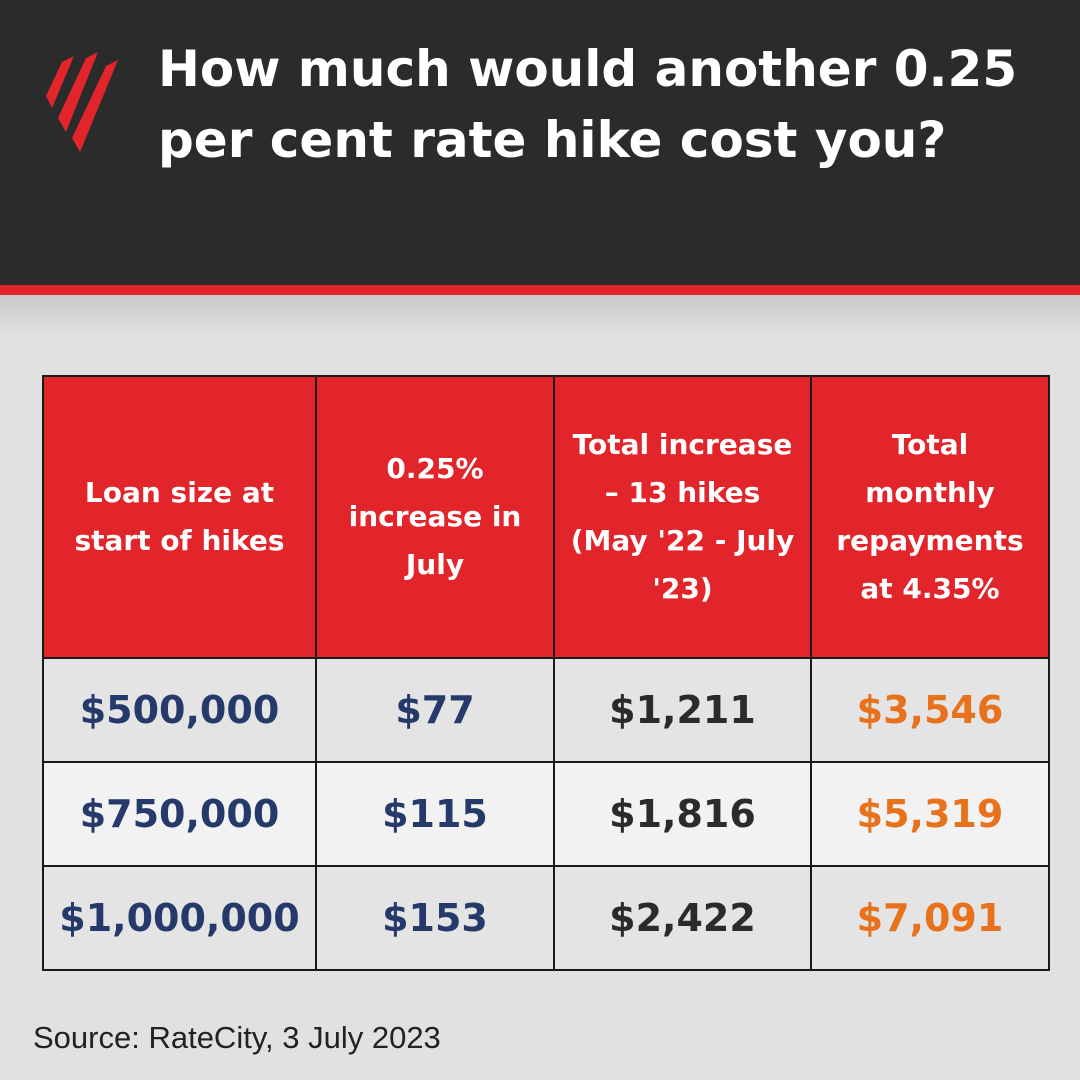 This screenshot has width=1080, height=1080. I want to click on table-row: $1,000,000 $153 $2,422 $7,091, so click(546, 918).